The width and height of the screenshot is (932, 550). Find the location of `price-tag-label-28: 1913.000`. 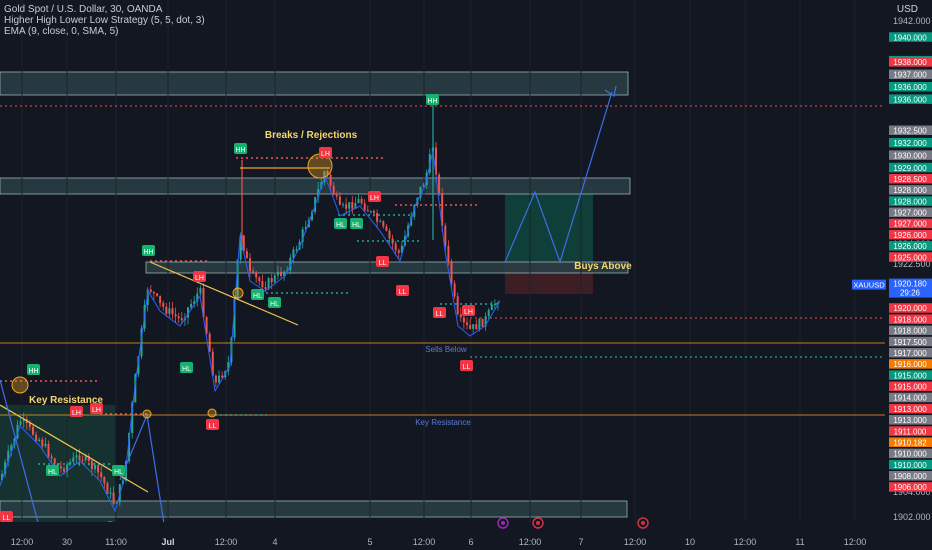

price-tag-label-28: 1913.000 is located at coordinates (910, 409).